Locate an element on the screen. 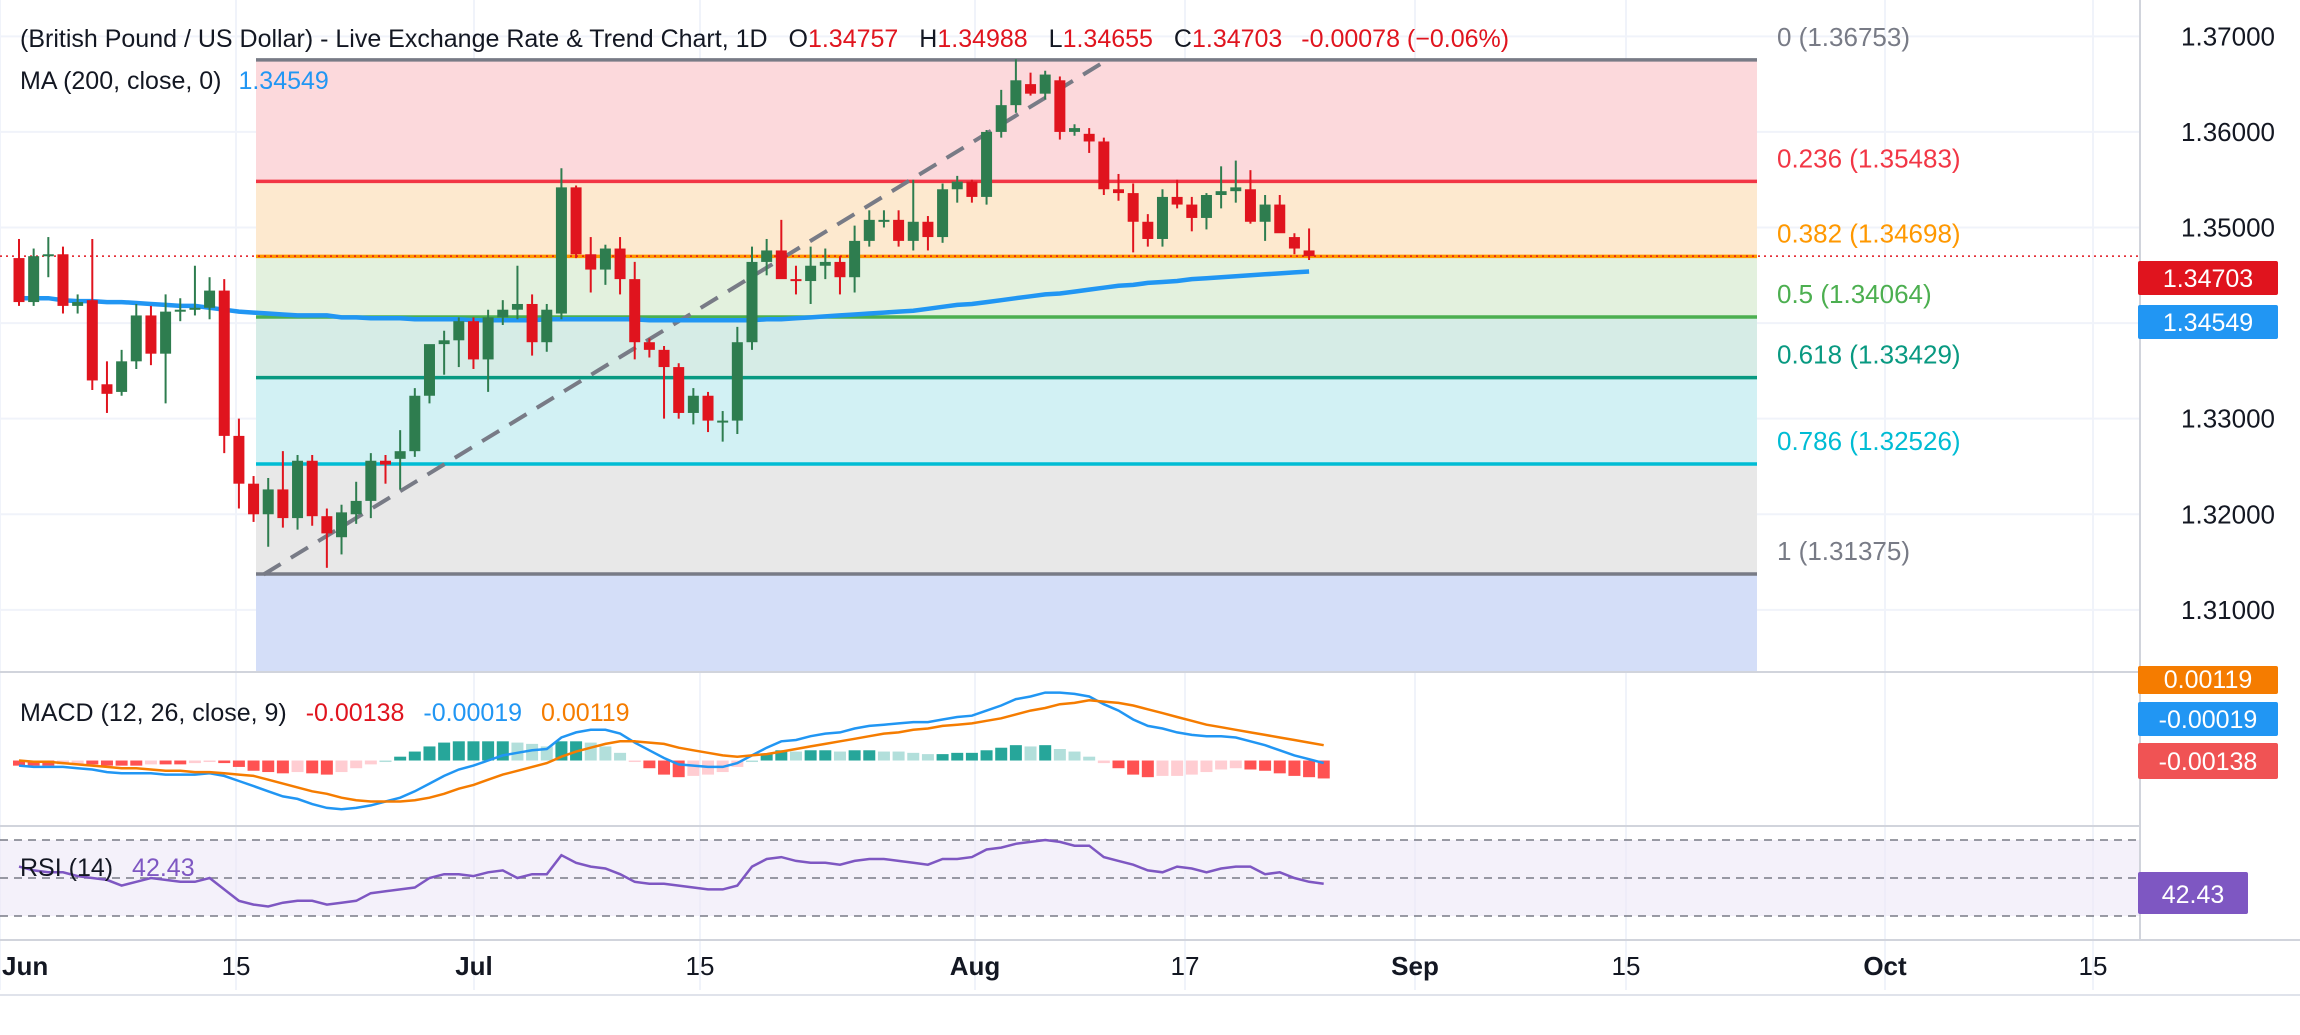 This screenshot has height=1035, width=2300. fib-band is located at coordinates (1006, 519).